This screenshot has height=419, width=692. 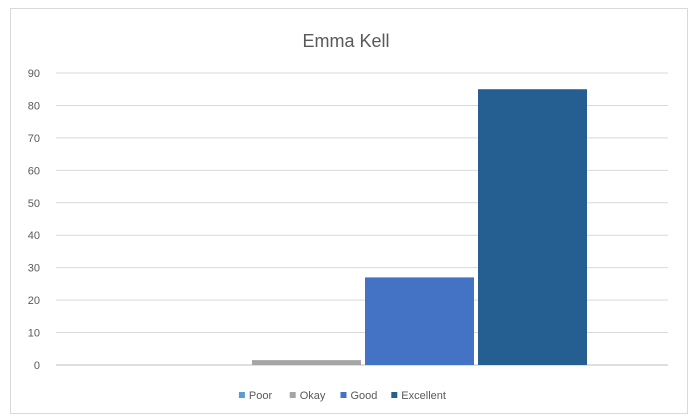 I want to click on y-tick-label: 20, so click(x=34, y=301).